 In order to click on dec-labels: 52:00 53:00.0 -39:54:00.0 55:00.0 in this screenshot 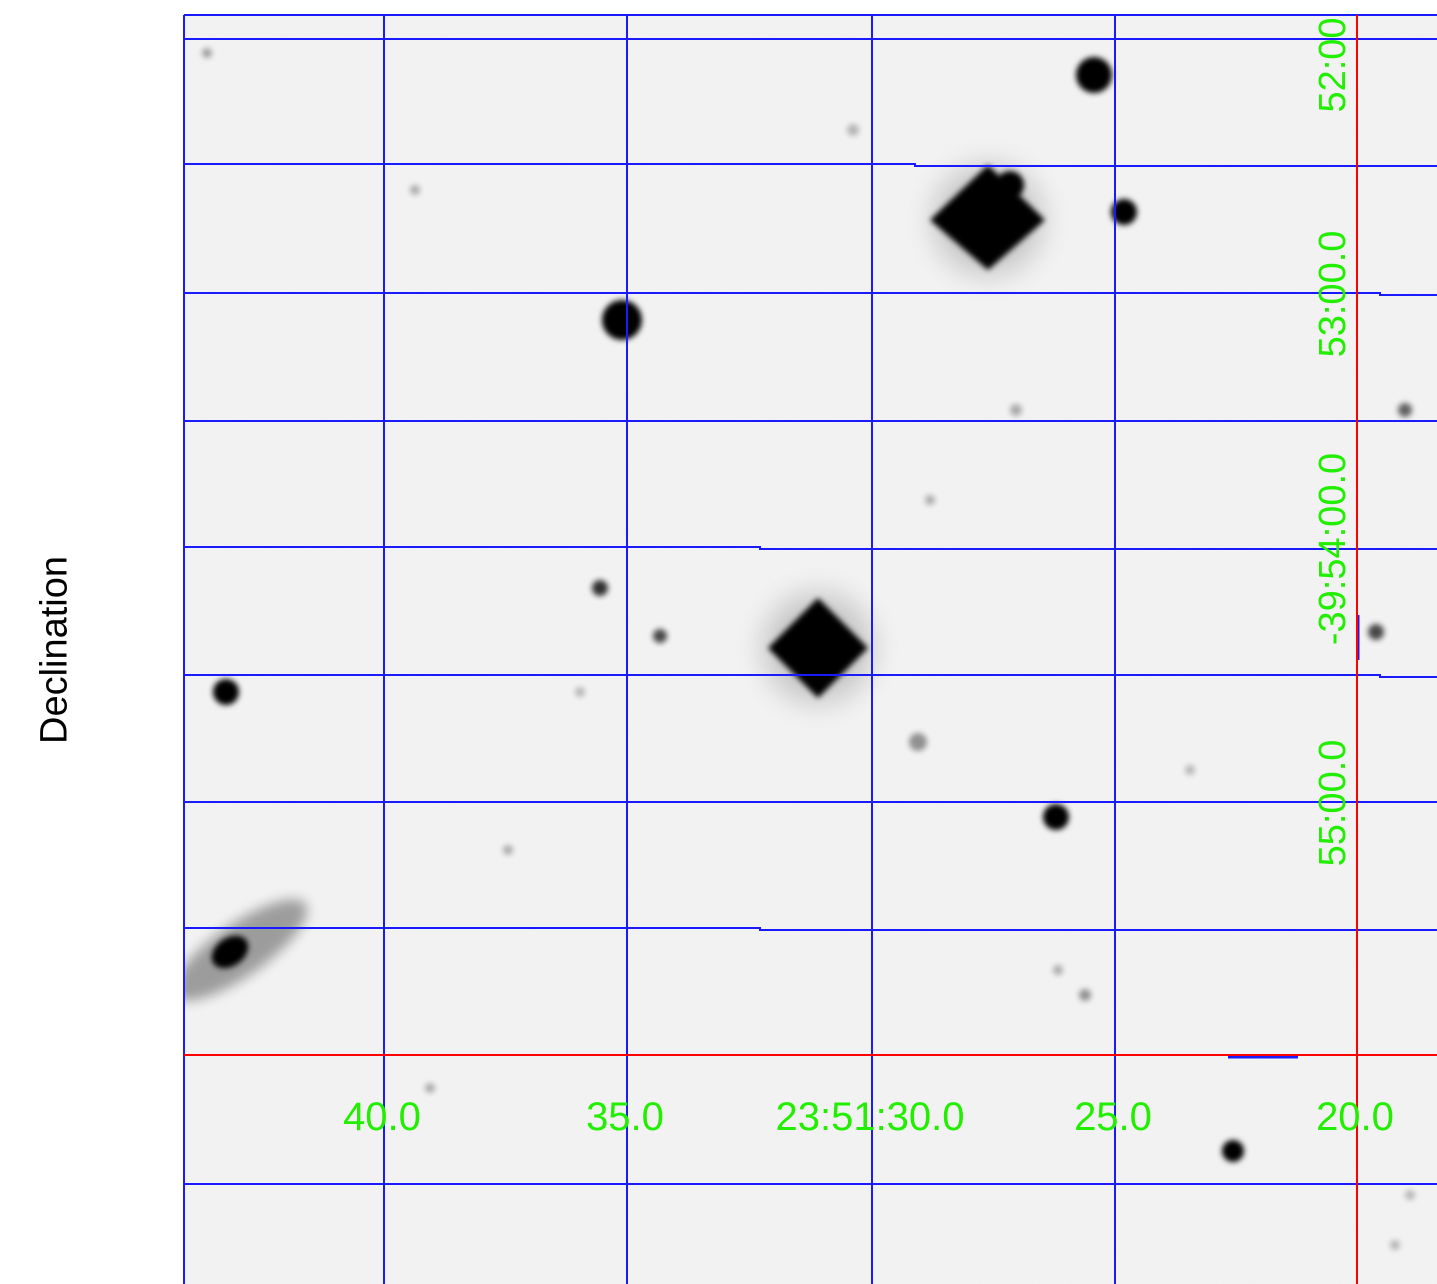, I will do `click(1333, 441)`.